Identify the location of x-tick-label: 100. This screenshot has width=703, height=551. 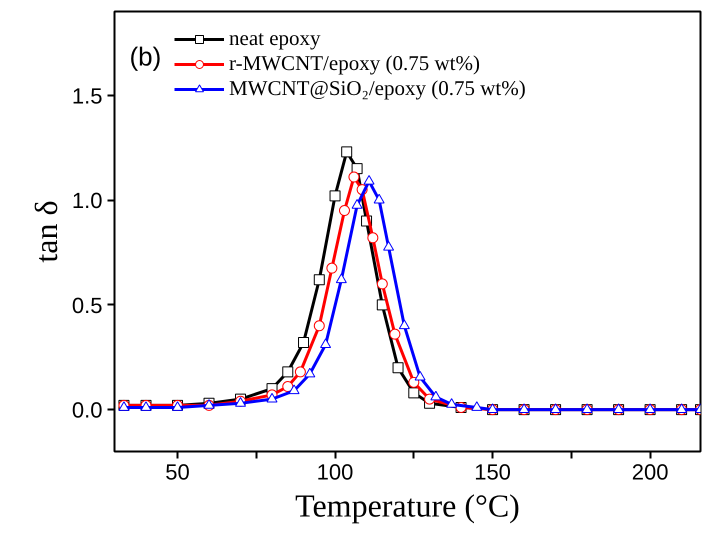
(335, 472).